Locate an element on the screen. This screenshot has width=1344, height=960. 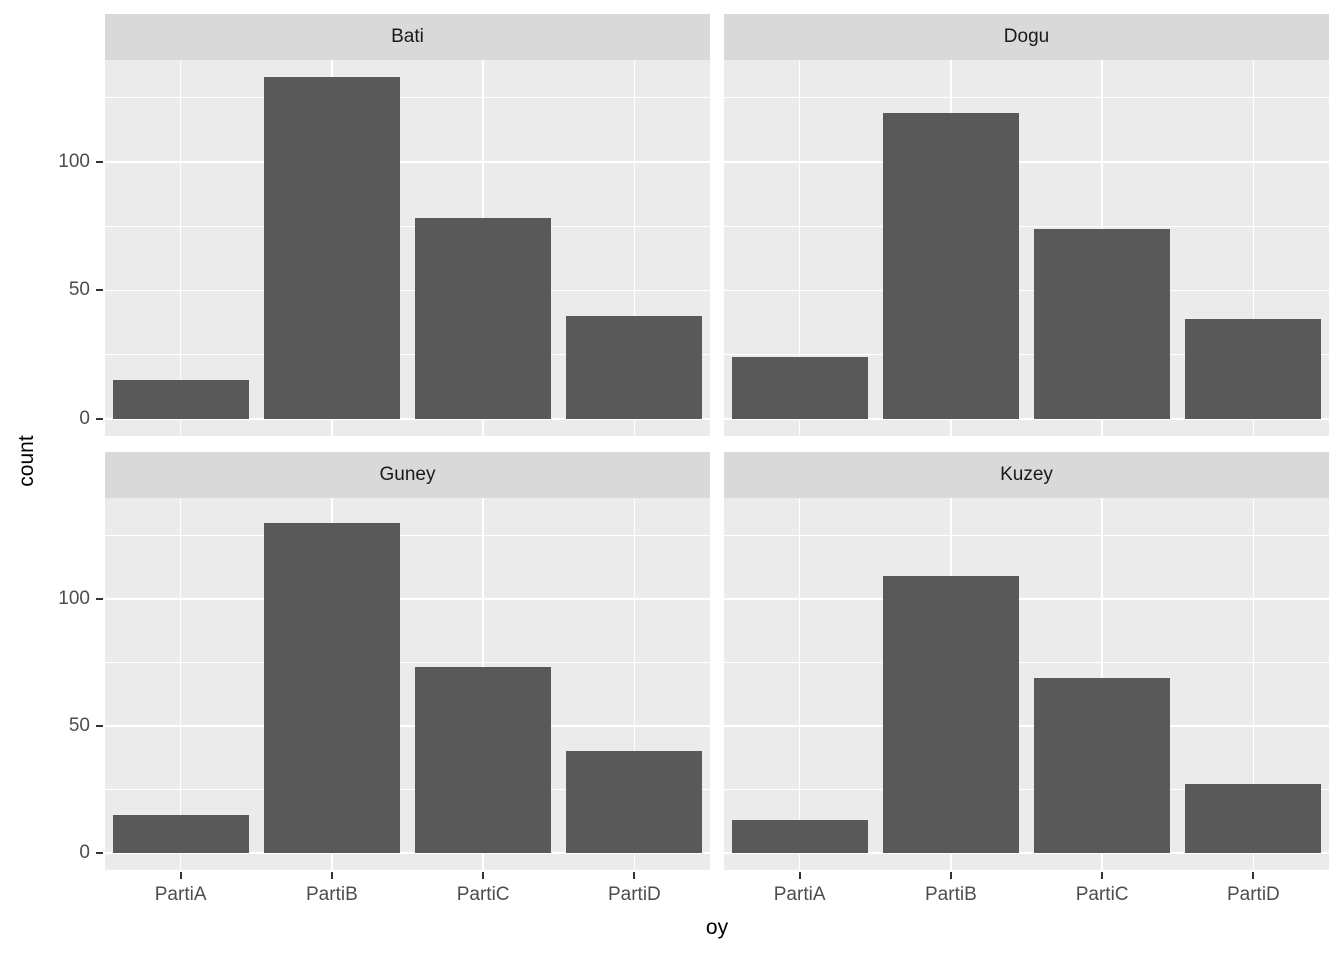
bar-partic-guney is located at coordinates (483, 760).